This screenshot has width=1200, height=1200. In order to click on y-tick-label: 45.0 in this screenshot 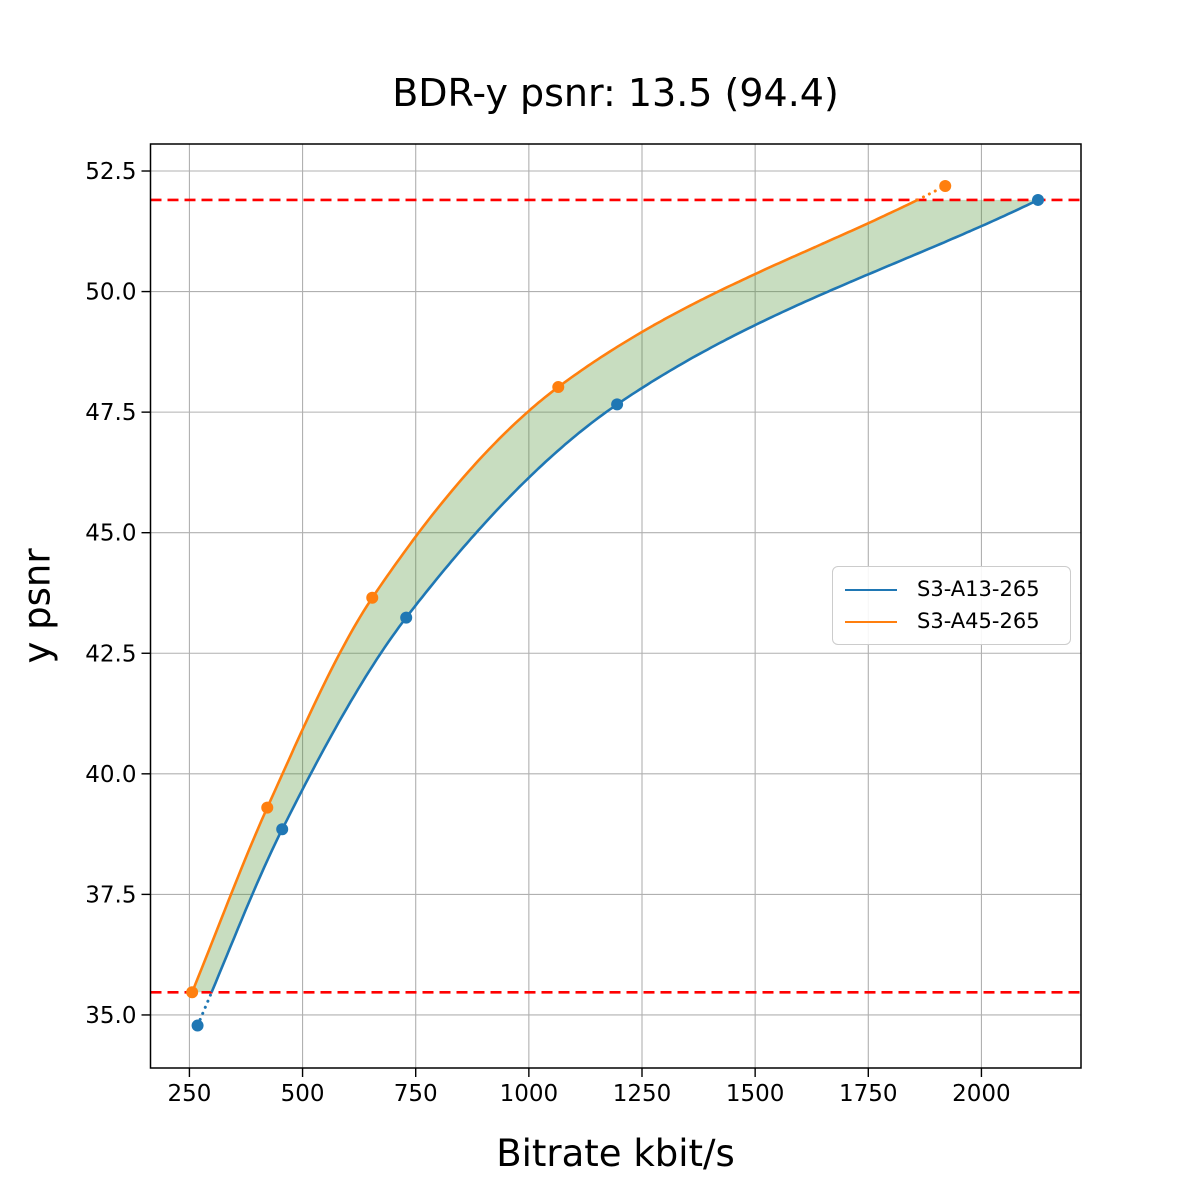, I will do `click(110, 534)`.